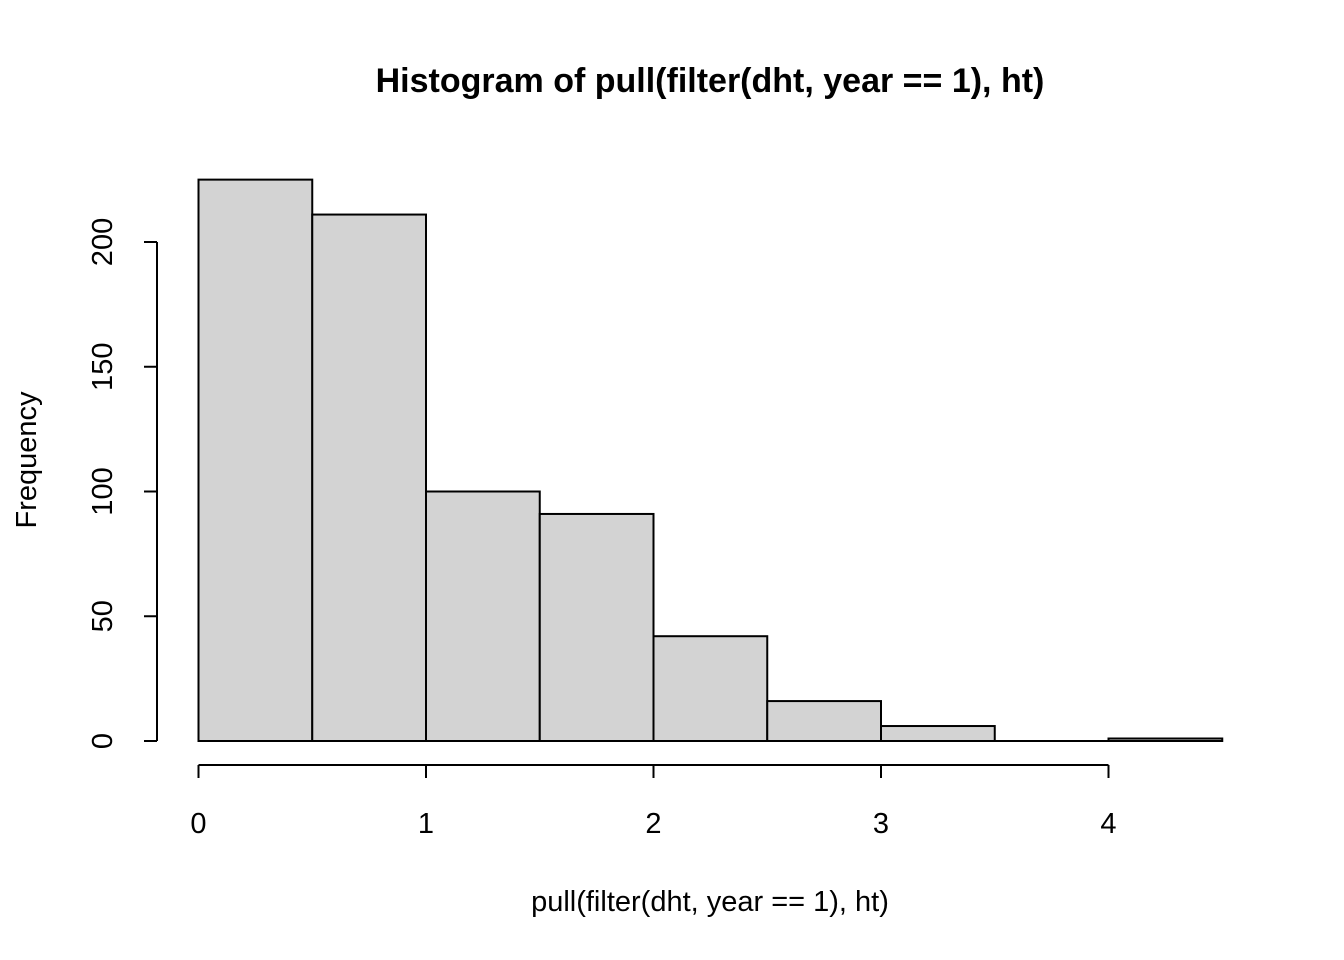 The height and width of the screenshot is (960, 1344). Describe the element at coordinates (103, 616) in the screenshot. I see `y-tick-label: 50` at that location.